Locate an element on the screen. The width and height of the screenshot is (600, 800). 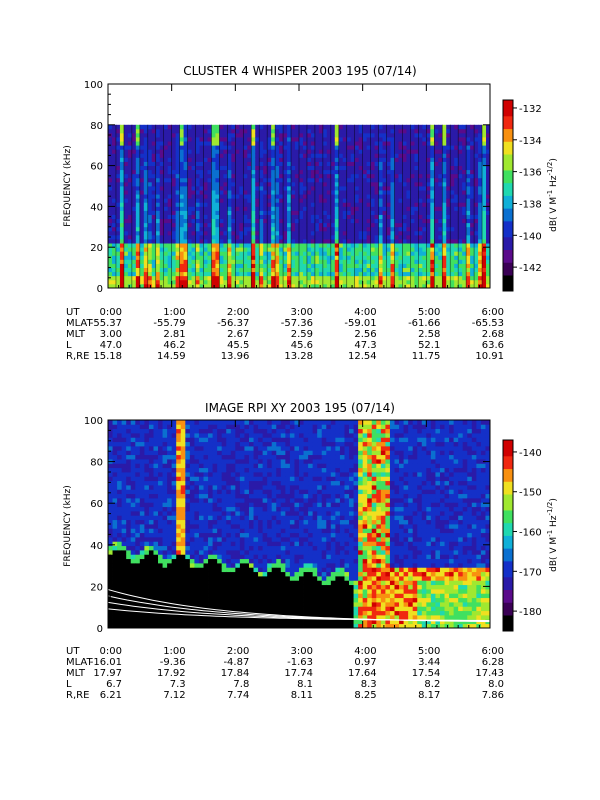
ephemeris-value: 2.81 is located at coordinates (174, 334).